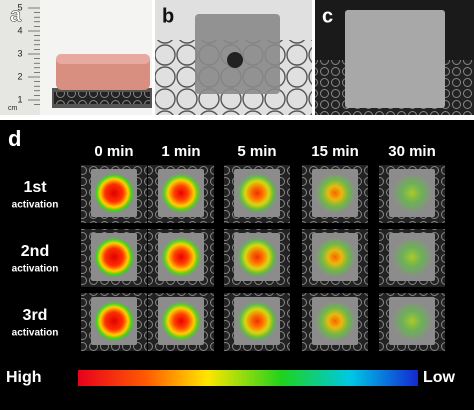  I want to click on ruler-marks: 1 2 3 4 5, so click(28, 53).